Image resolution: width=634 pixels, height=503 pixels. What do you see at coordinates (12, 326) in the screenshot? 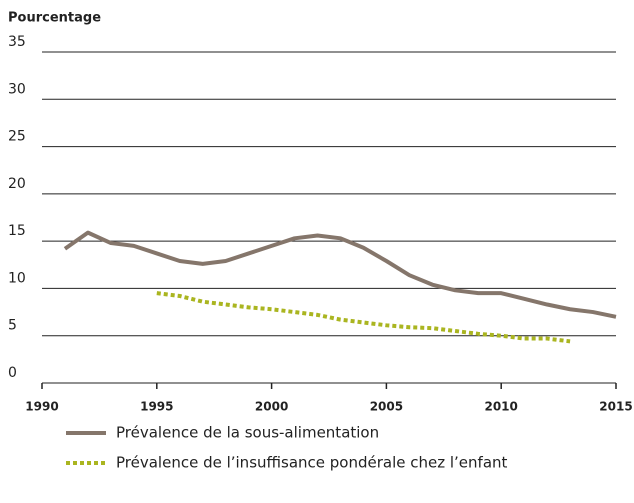
I see `y-tick-label: 5` at bounding box center [12, 326].